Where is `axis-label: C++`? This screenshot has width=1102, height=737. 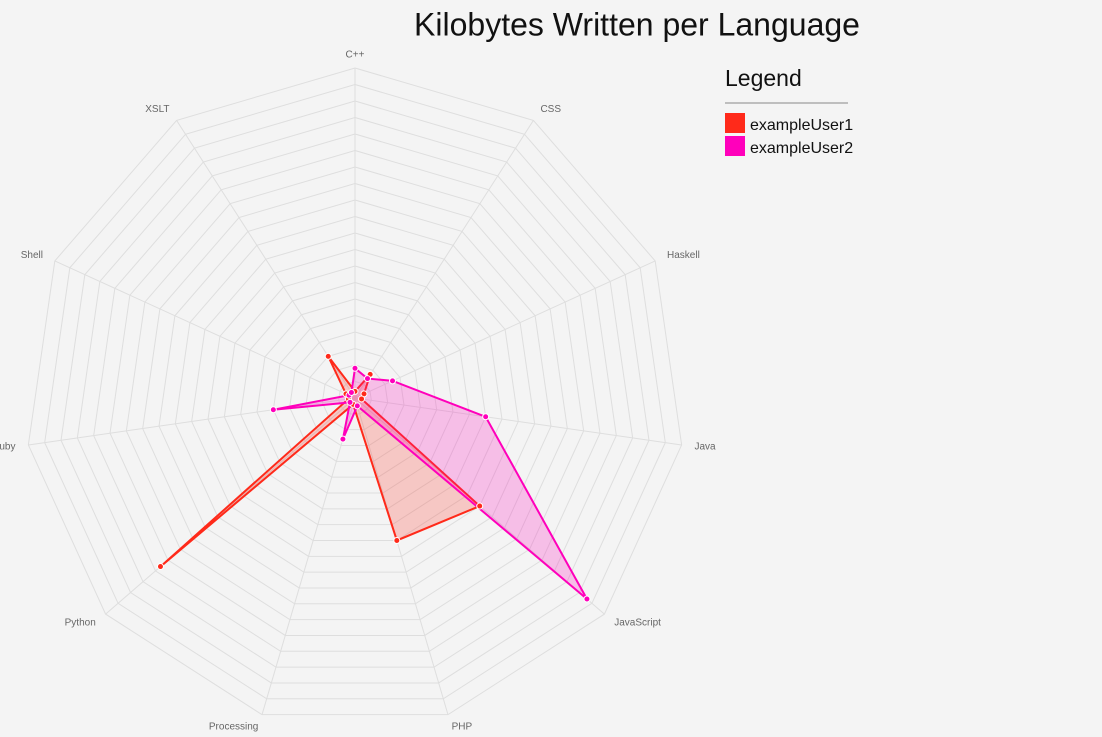 axis-label: C++ is located at coordinates (355, 55).